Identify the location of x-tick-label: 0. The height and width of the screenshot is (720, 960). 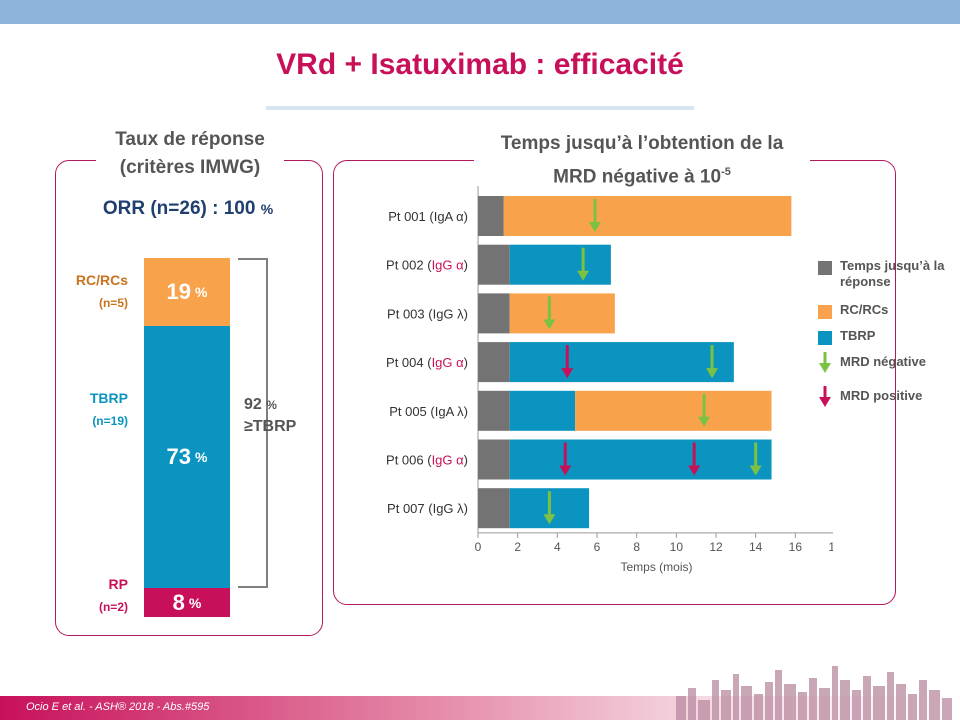
(478, 547).